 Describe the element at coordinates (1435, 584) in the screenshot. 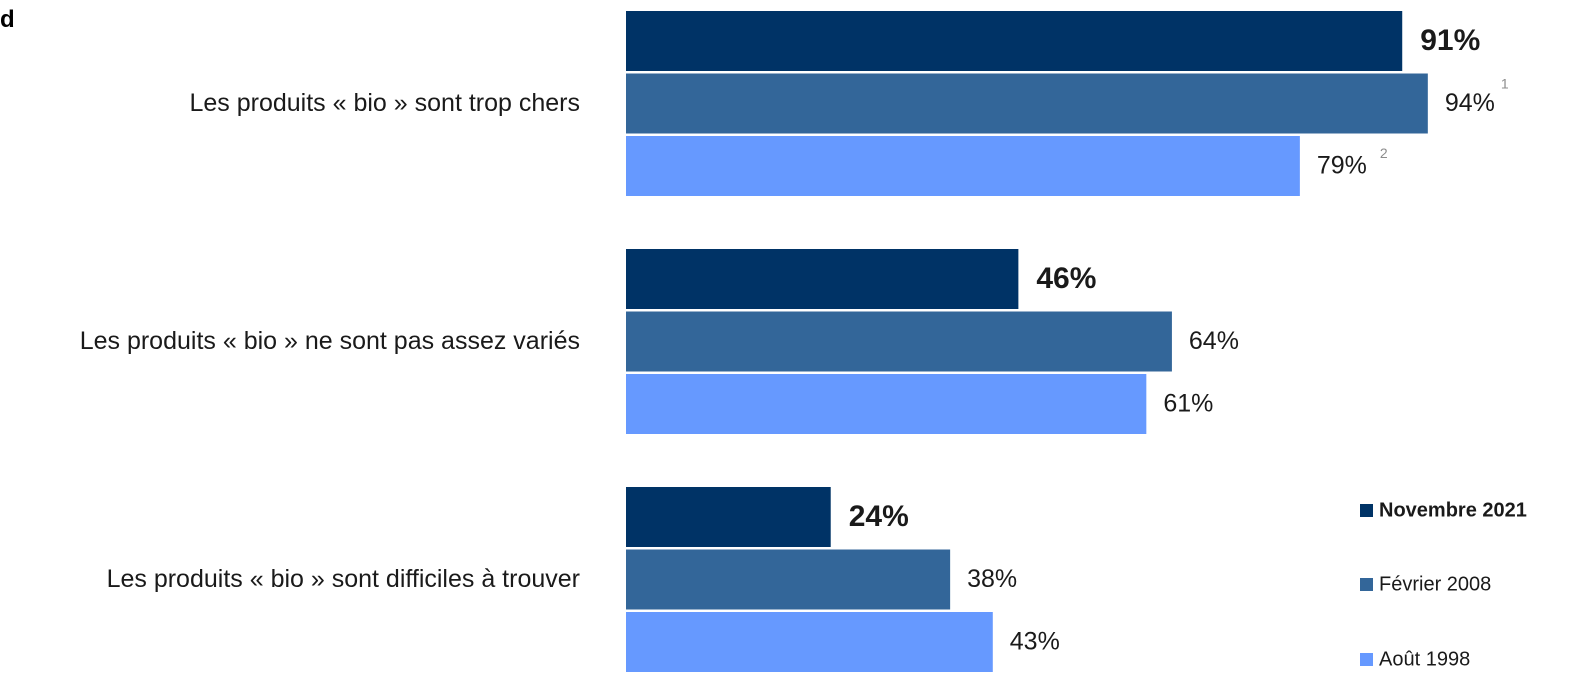

I see `legend-label: Février 2008` at that location.